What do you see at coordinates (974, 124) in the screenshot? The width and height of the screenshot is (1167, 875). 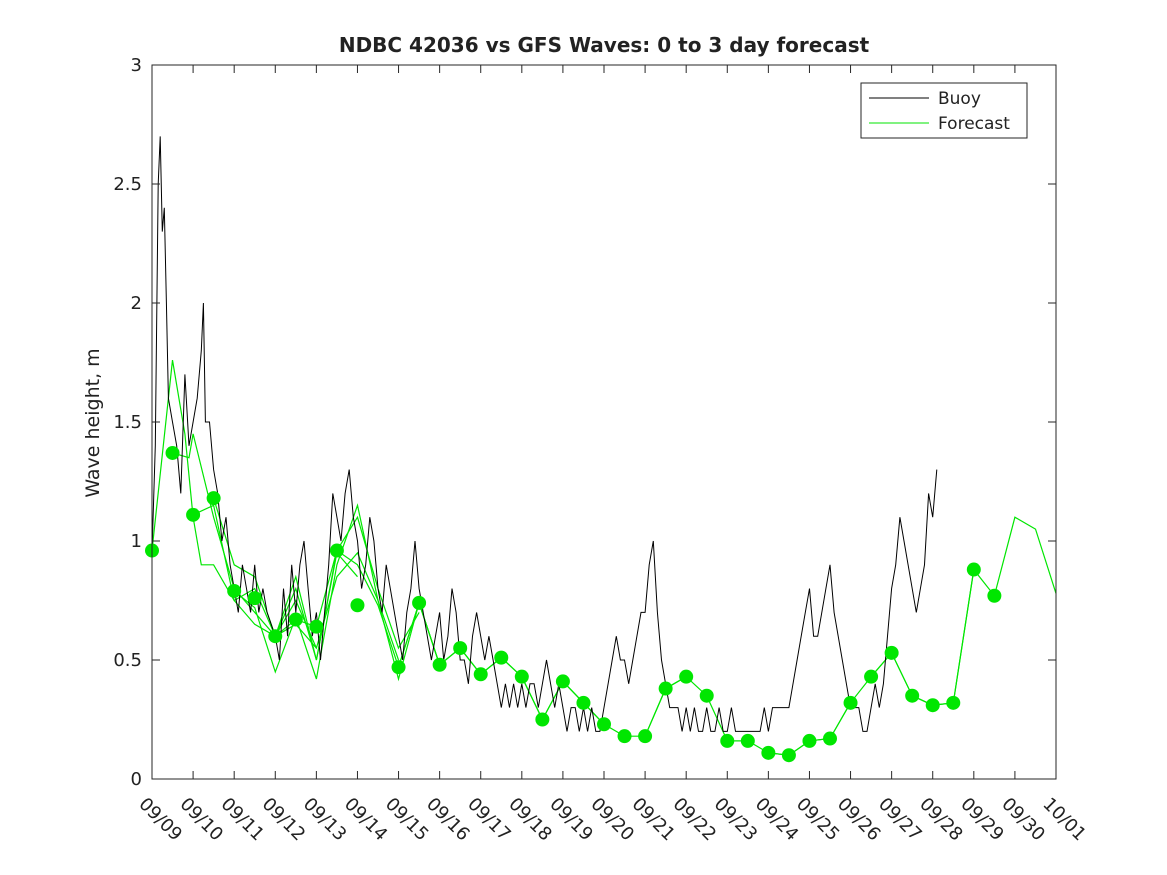 I see `legend-forecast-label: Forecast` at bounding box center [974, 124].